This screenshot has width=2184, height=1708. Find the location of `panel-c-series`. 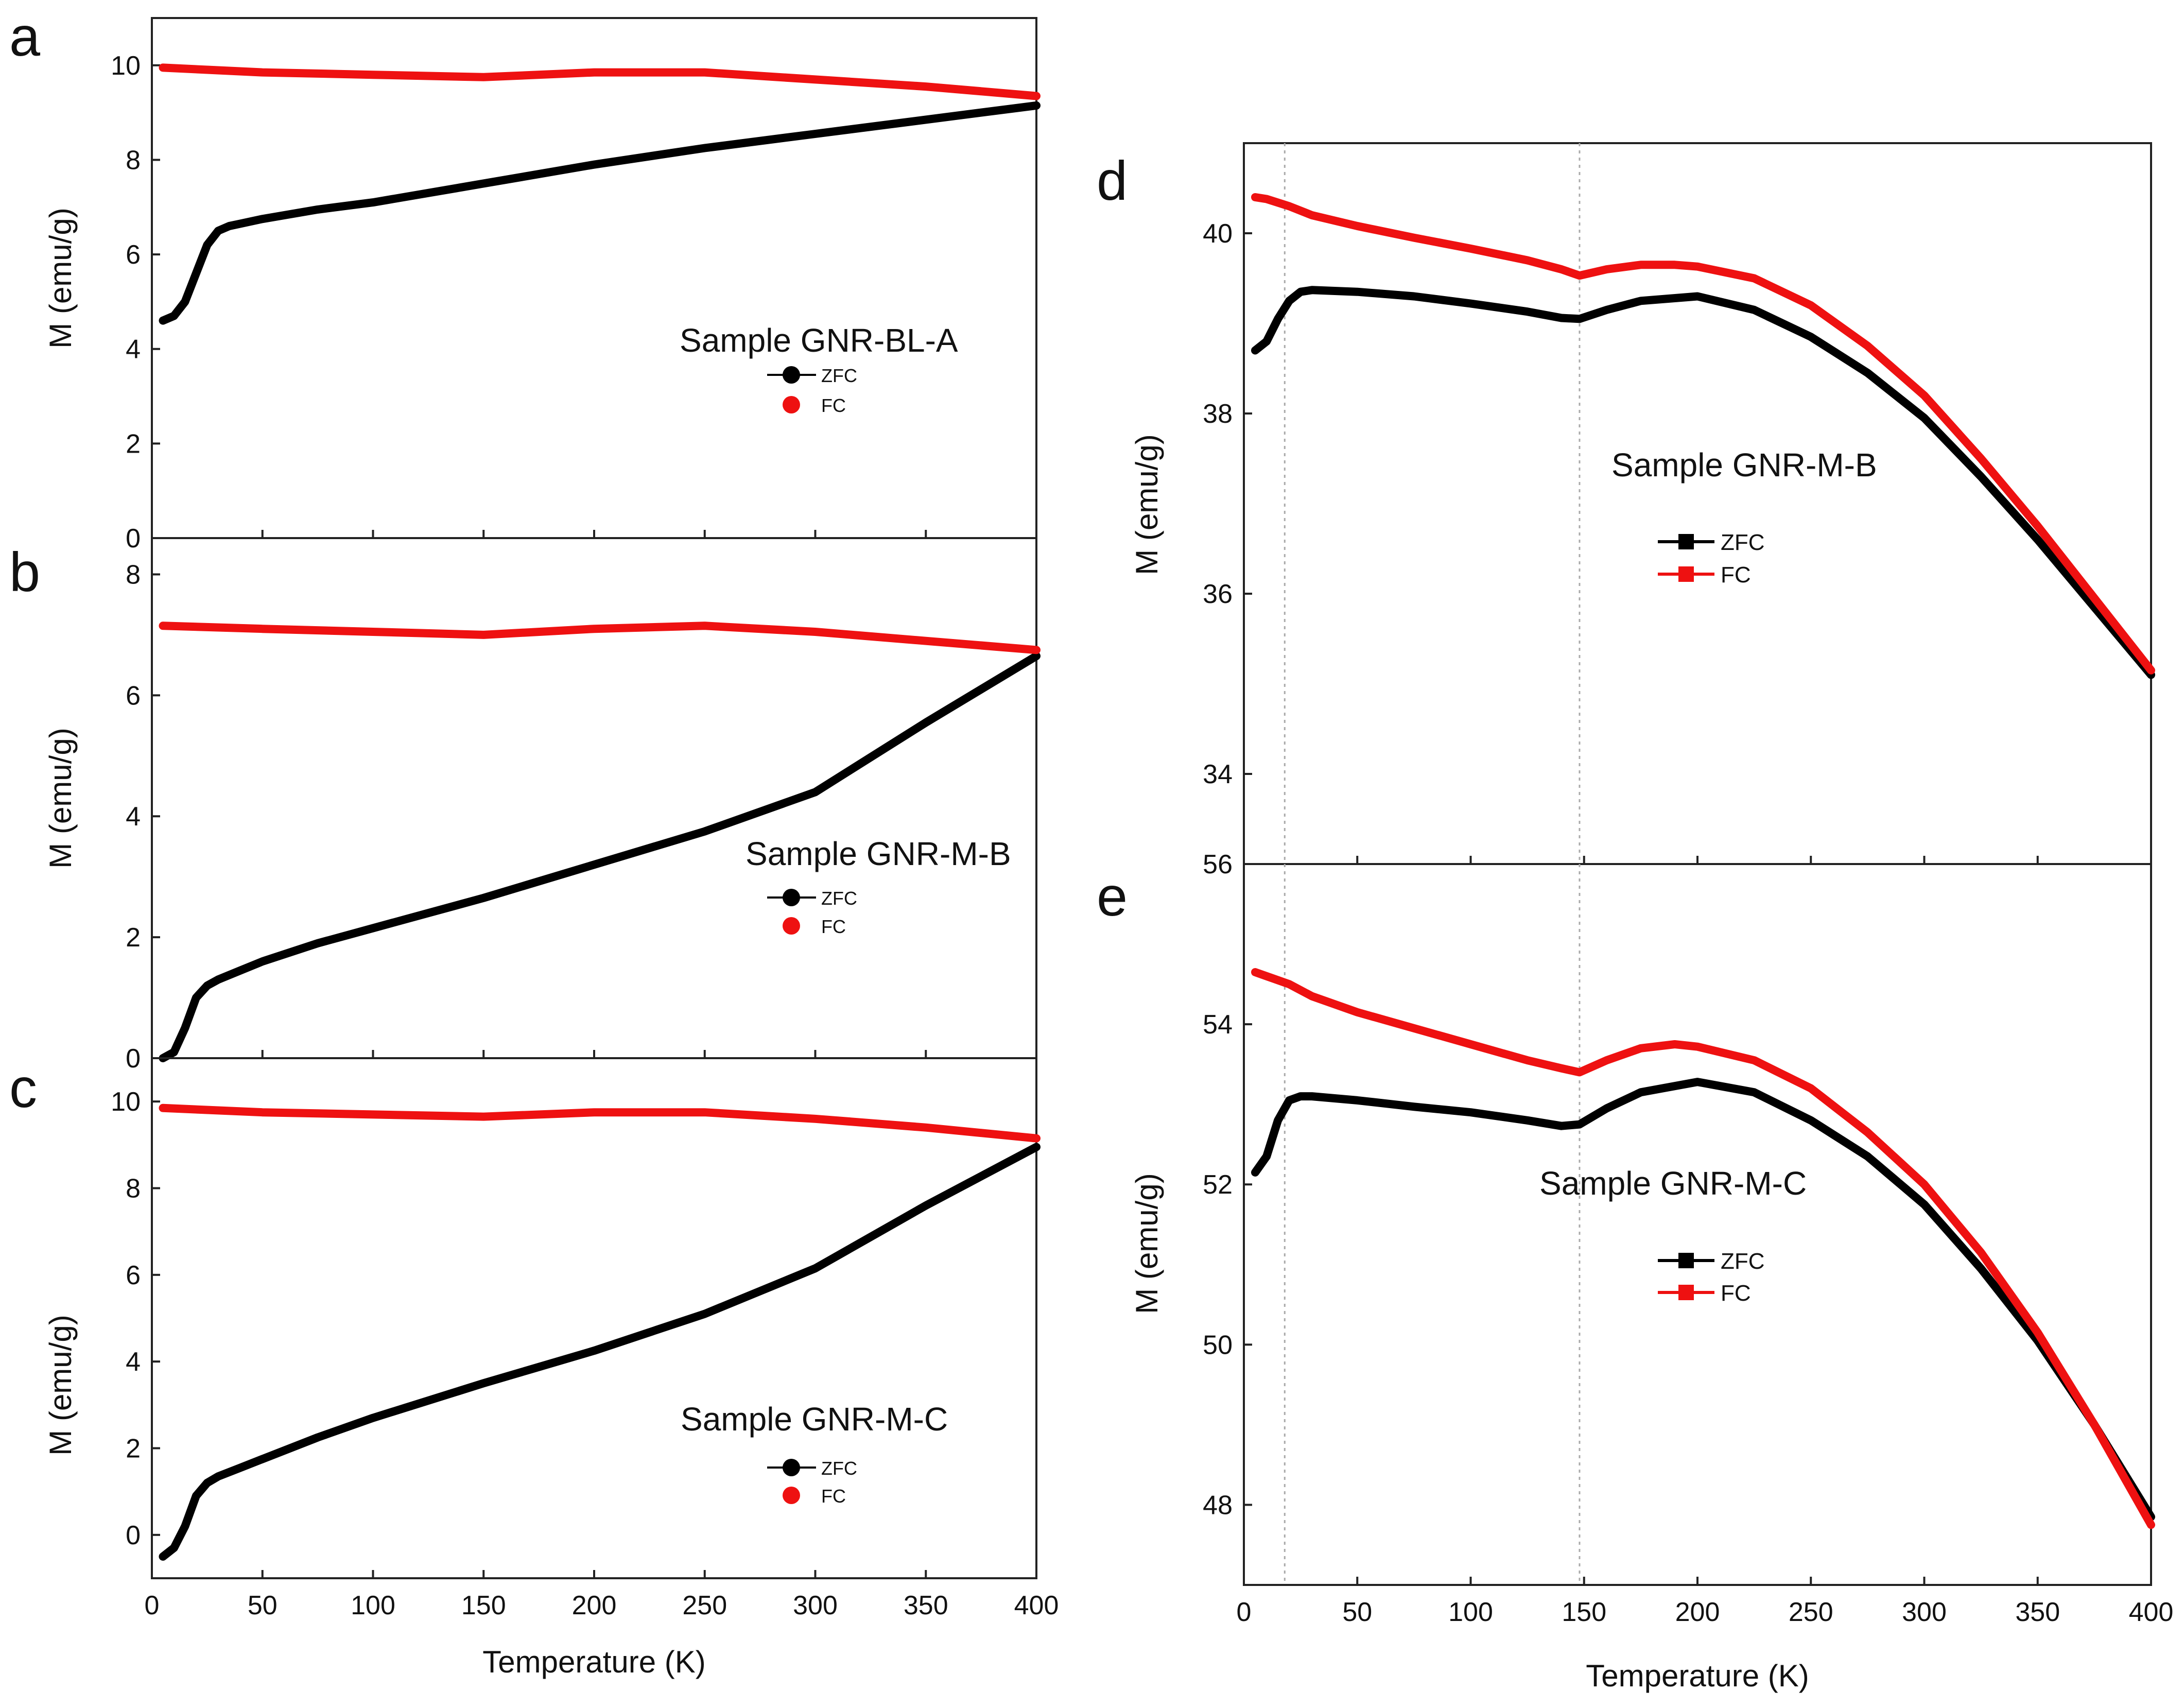

panel-c-series is located at coordinates (600, 1332).